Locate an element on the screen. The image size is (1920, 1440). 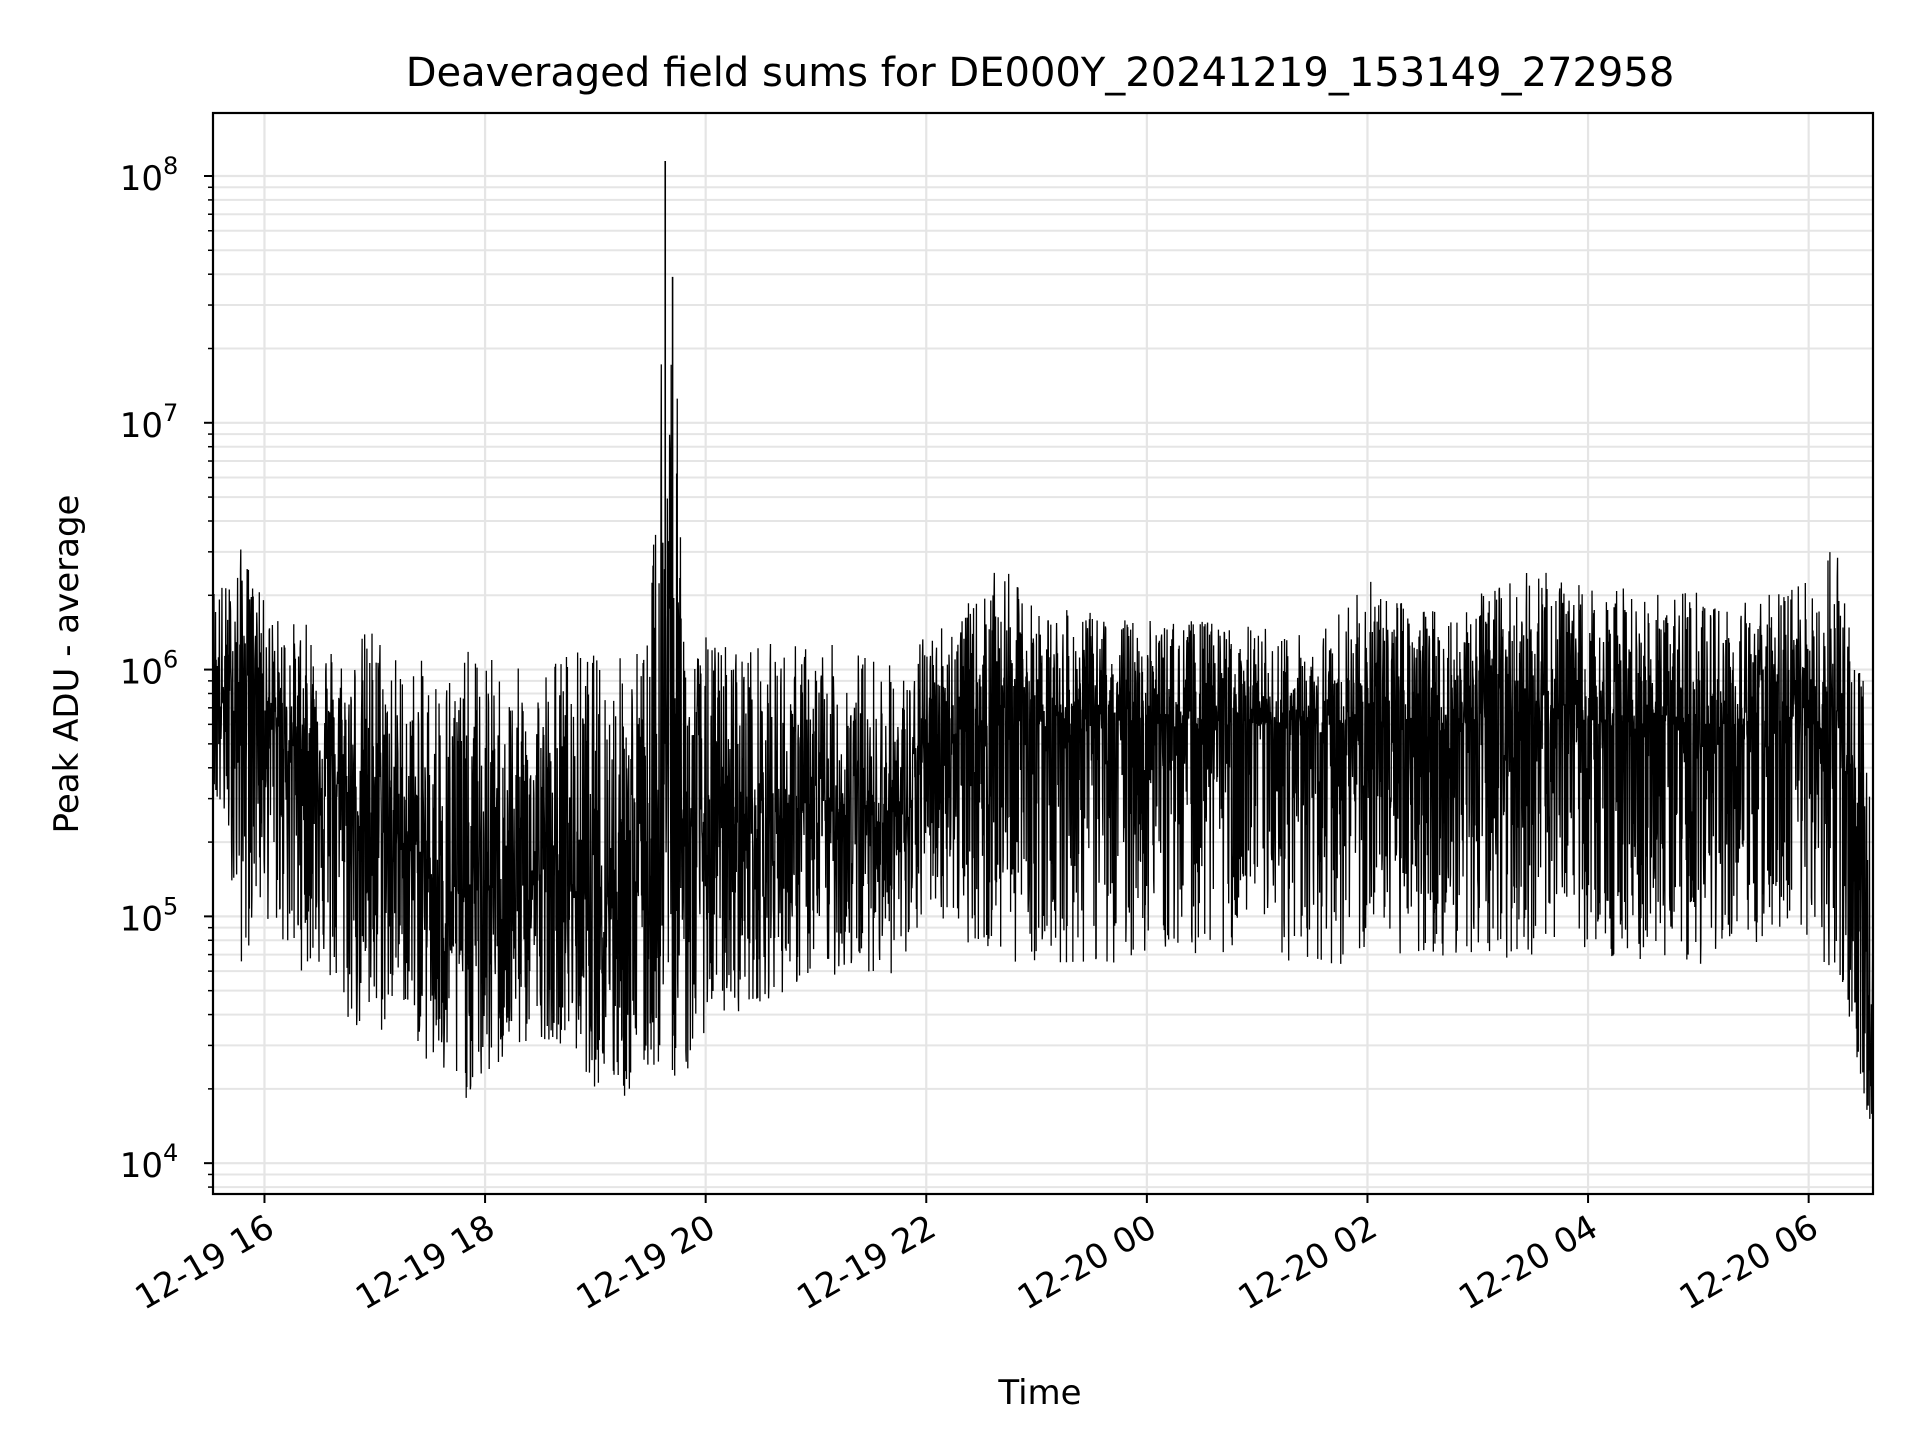
y-tick-exponent: 4 is located at coordinates (170, 1153).